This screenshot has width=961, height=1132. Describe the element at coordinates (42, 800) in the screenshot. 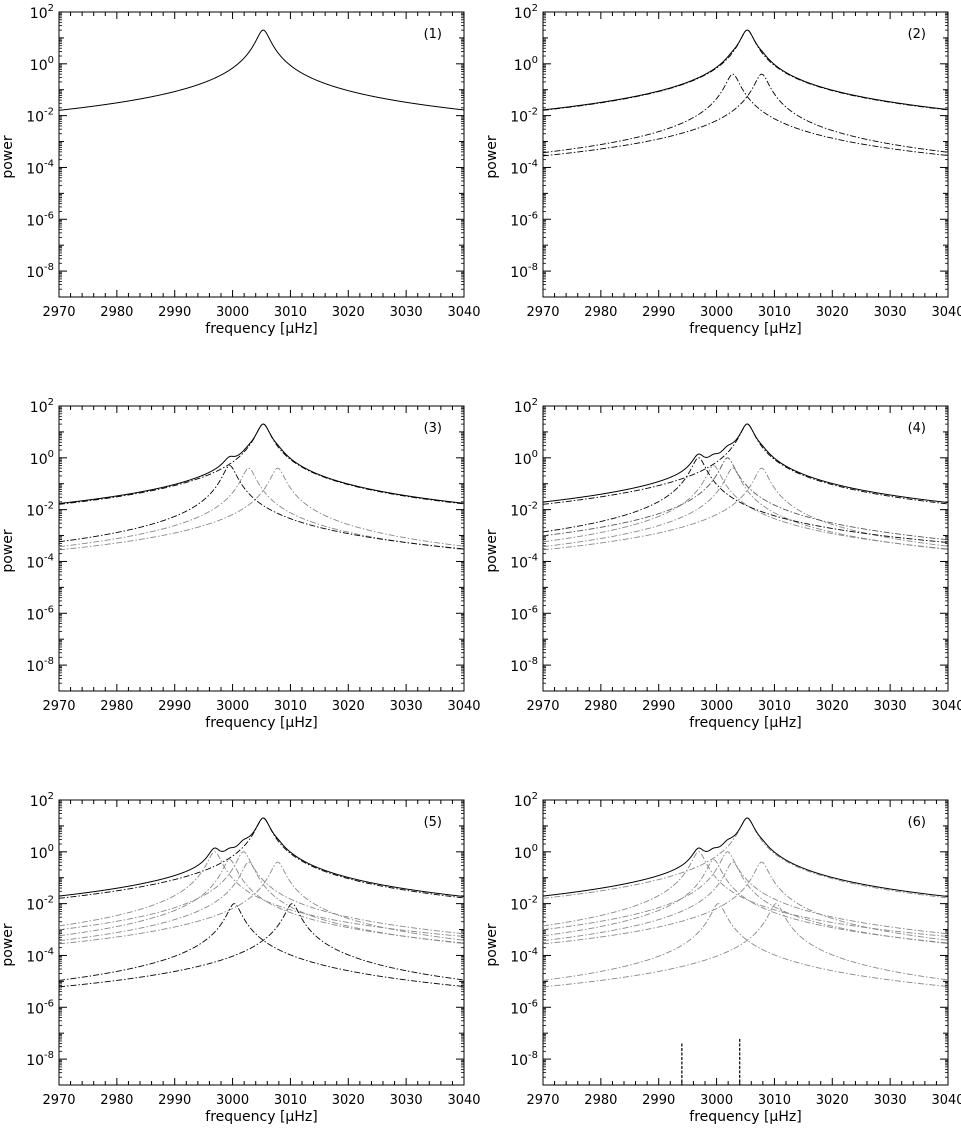

I see `y-tick-label: 10²` at that location.